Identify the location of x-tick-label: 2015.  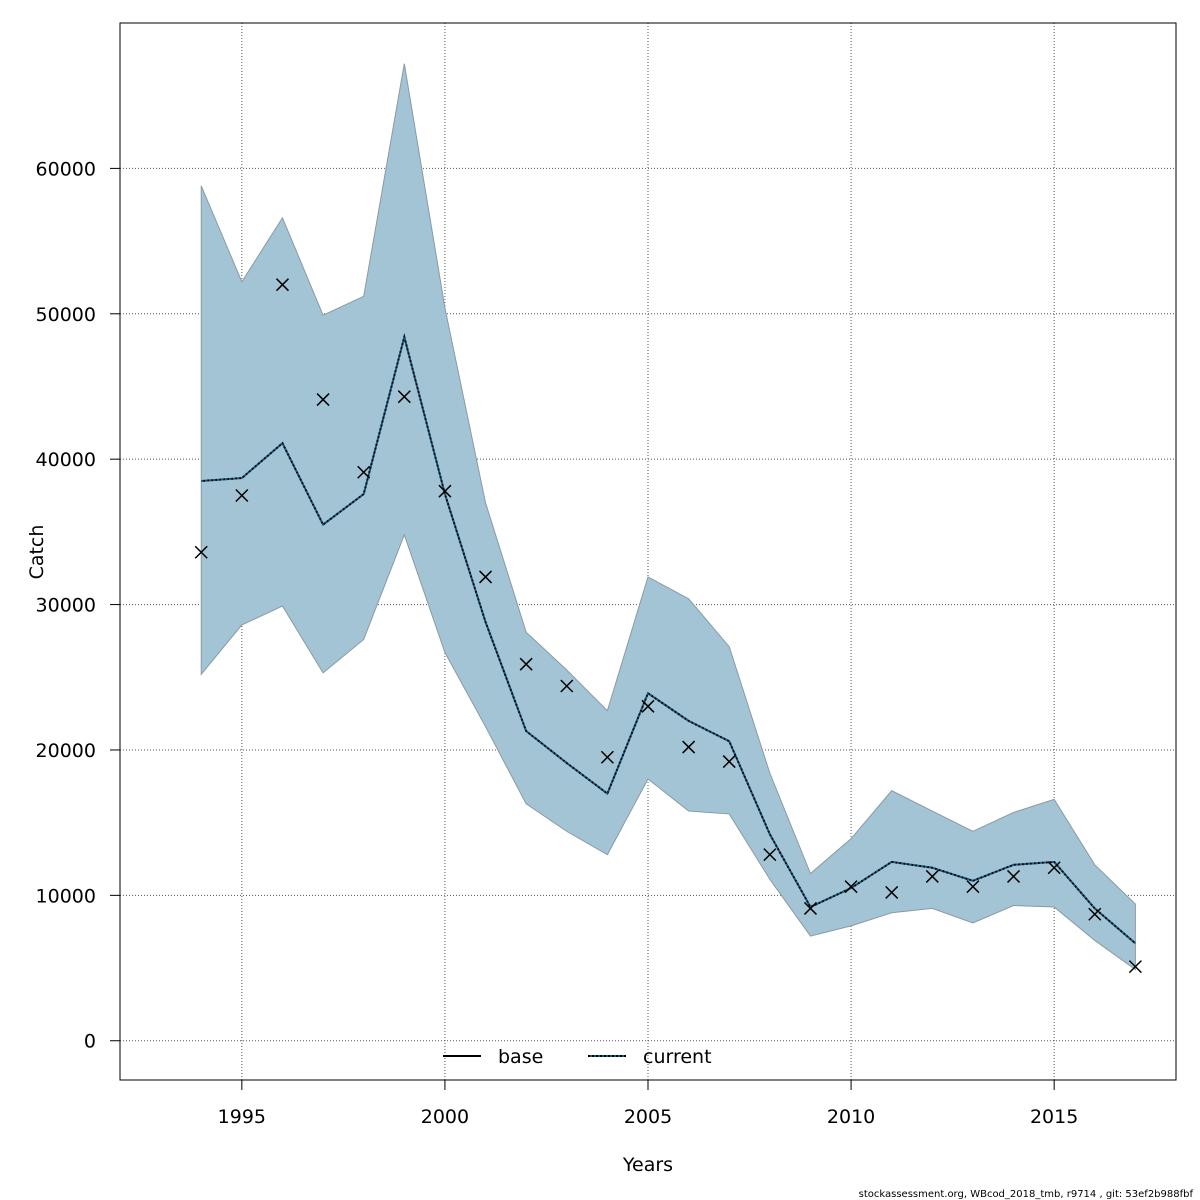
(1054, 1117).